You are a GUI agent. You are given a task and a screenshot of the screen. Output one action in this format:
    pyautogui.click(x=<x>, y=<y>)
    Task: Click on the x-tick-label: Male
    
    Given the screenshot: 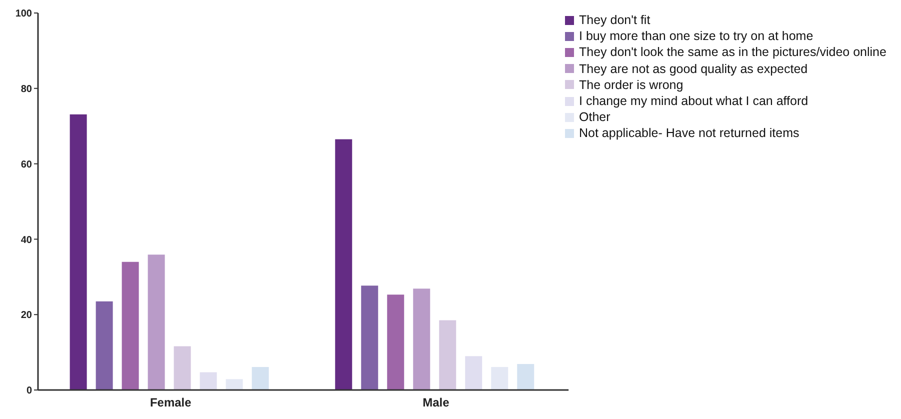 What is the action you would take?
    pyautogui.click(x=436, y=403)
    